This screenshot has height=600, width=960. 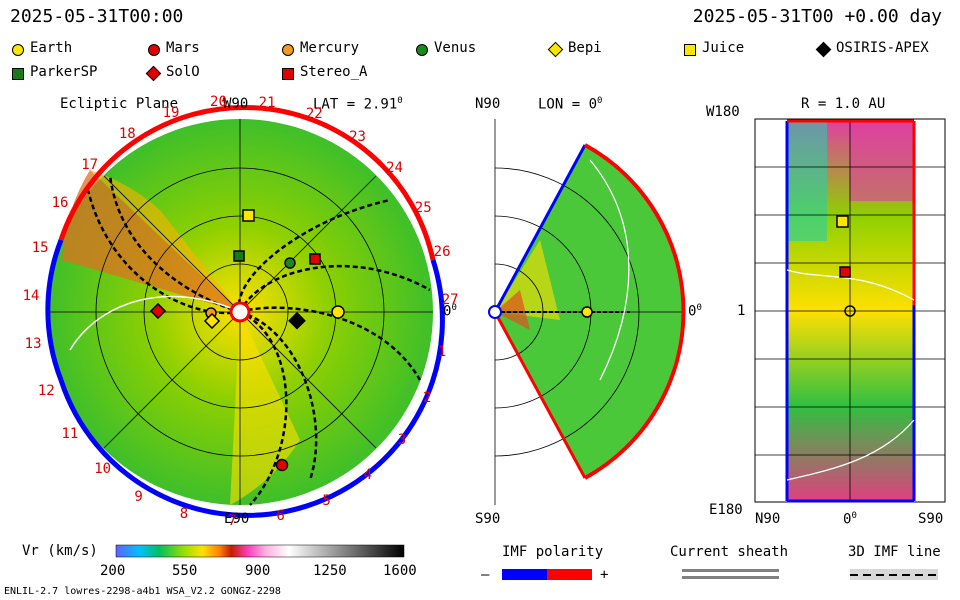 What do you see at coordinates (330, 571) in the screenshot?
I see `colorbar-tick-1250: 1250` at bounding box center [330, 571].